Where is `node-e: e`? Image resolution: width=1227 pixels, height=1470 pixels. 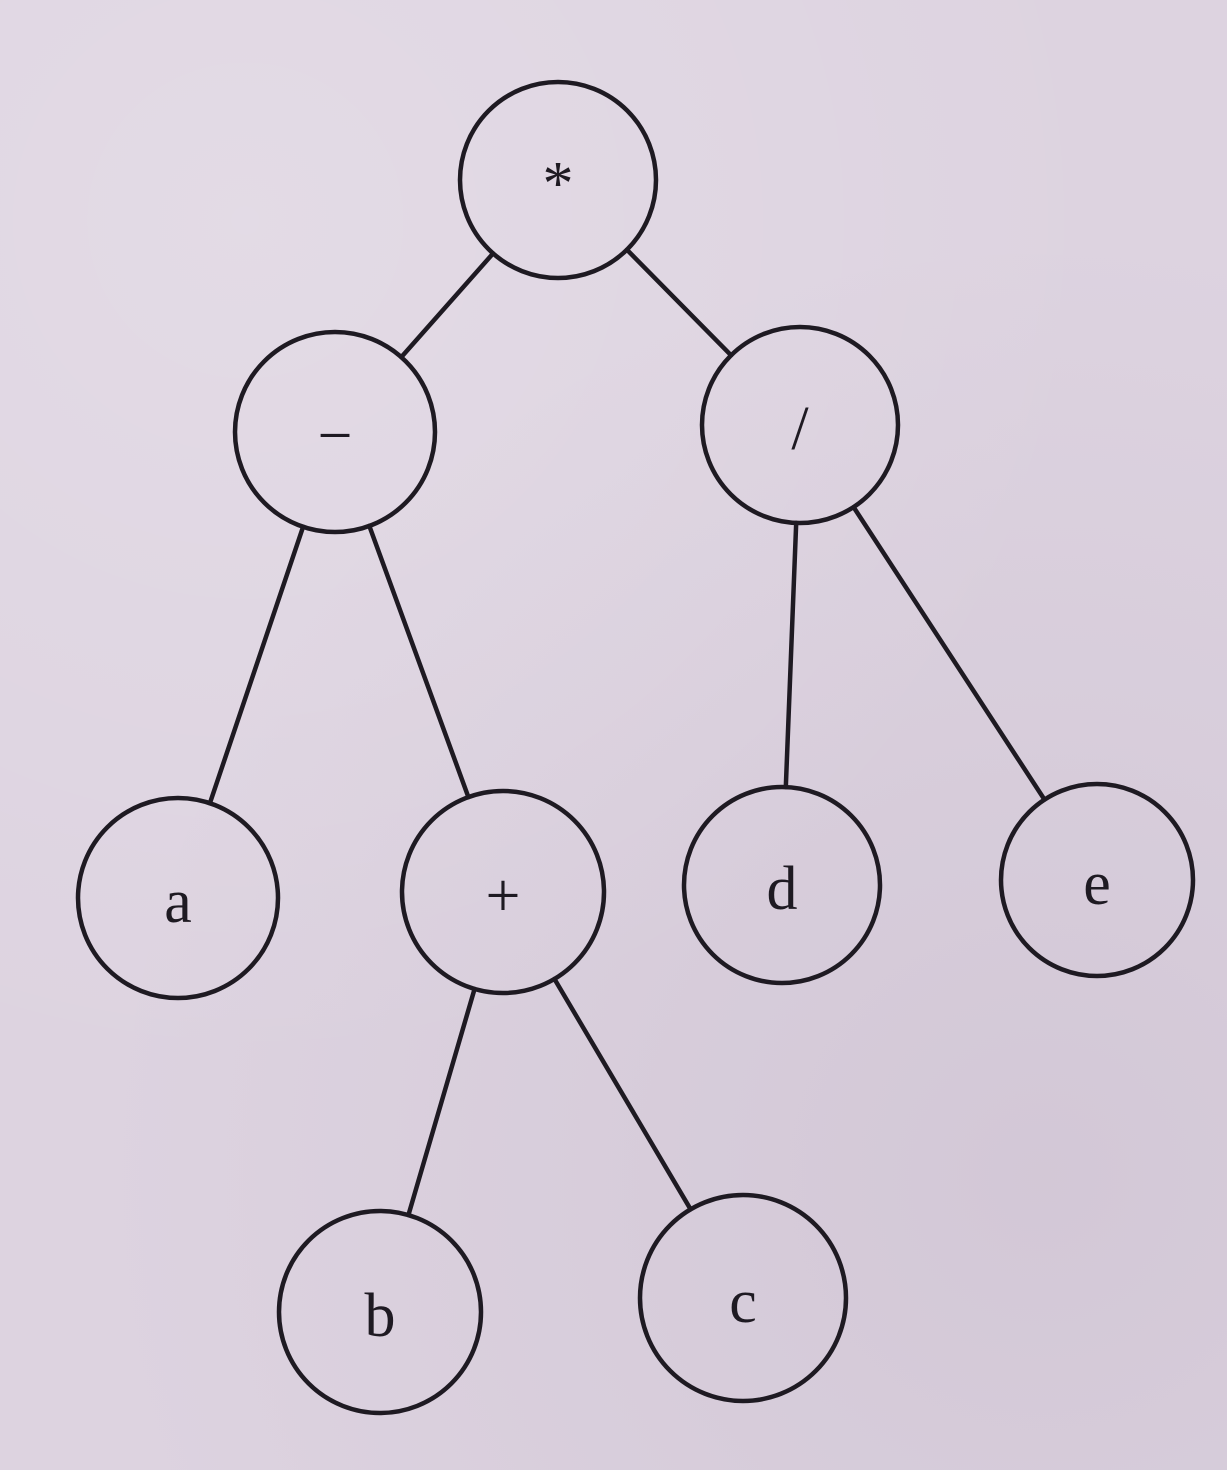
node-e: e is located at coordinates (1097, 880).